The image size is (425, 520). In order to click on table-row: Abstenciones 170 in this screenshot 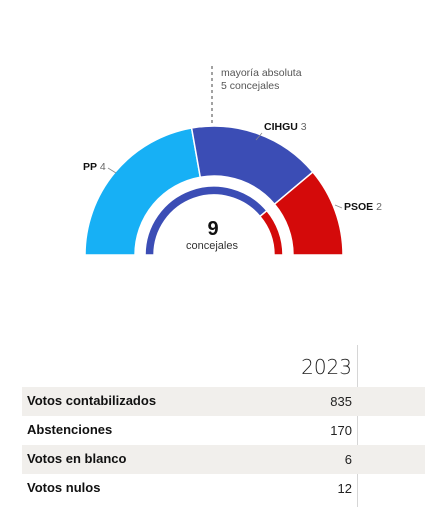, I will do `click(223, 430)`.